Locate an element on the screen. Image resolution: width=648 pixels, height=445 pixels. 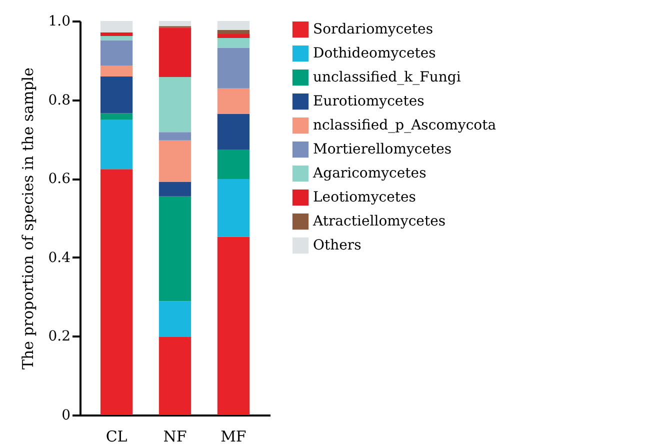
legend-label: unclassified_k_Fungi is located at coordinates (387, 78).